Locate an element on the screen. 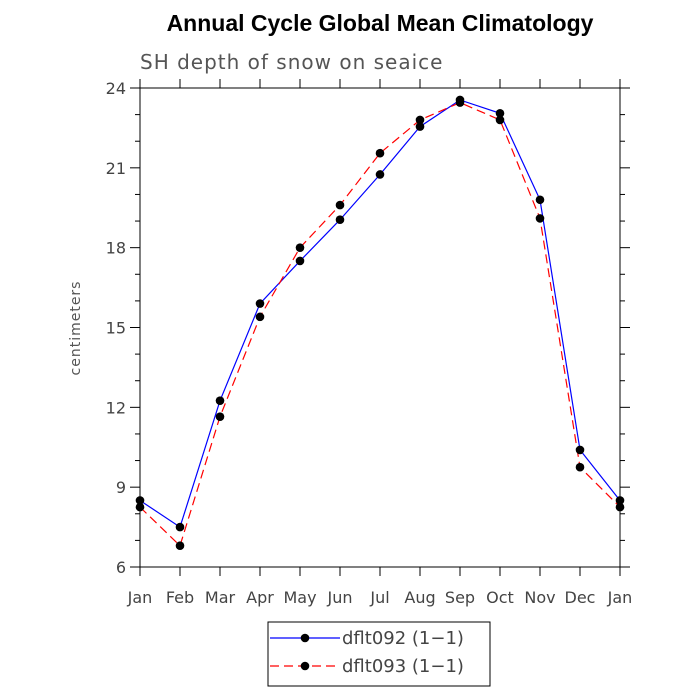 The height and width of the screenshot is (700, 700). x-tick-label: Oct is located at coordinates (500, 597).